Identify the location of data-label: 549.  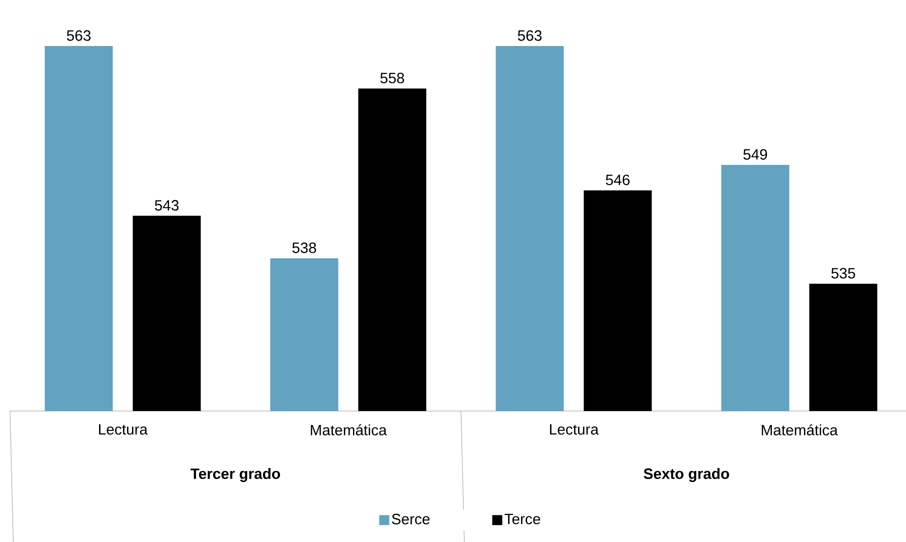
(755, 154).